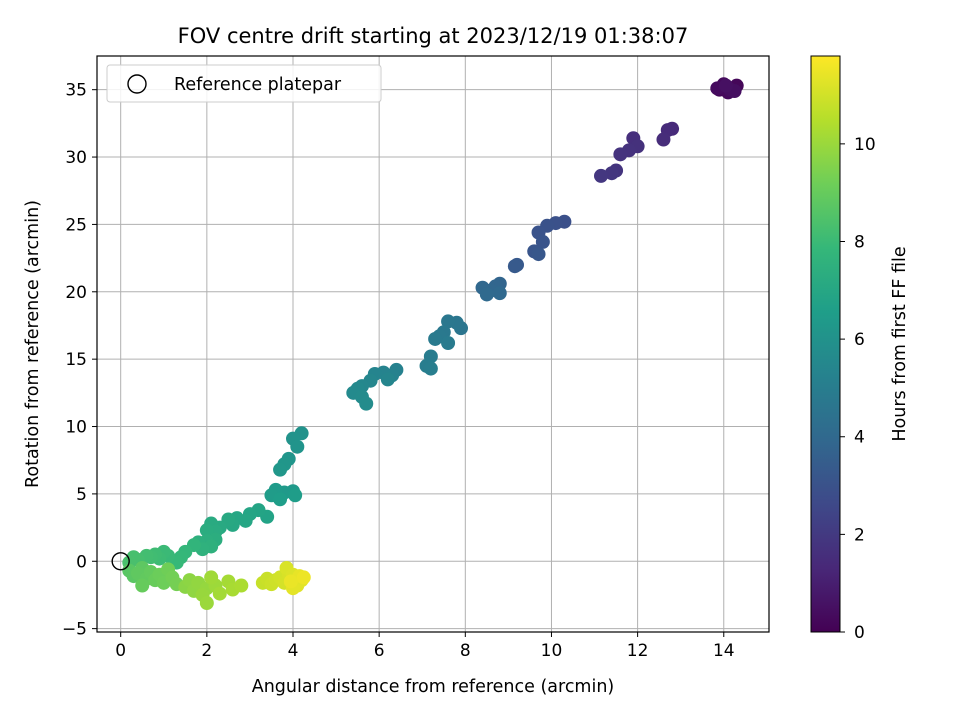  Describe the element at coordinates (859, 340) in the screenshot. I see `colorbar-tick-label: 6` at that location.